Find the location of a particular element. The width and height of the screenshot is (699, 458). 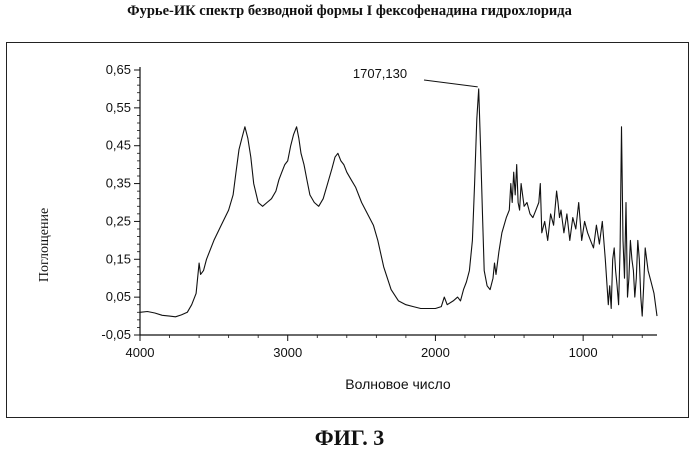

y-tick-label: -0,05 is located at coordinates (116, 334).